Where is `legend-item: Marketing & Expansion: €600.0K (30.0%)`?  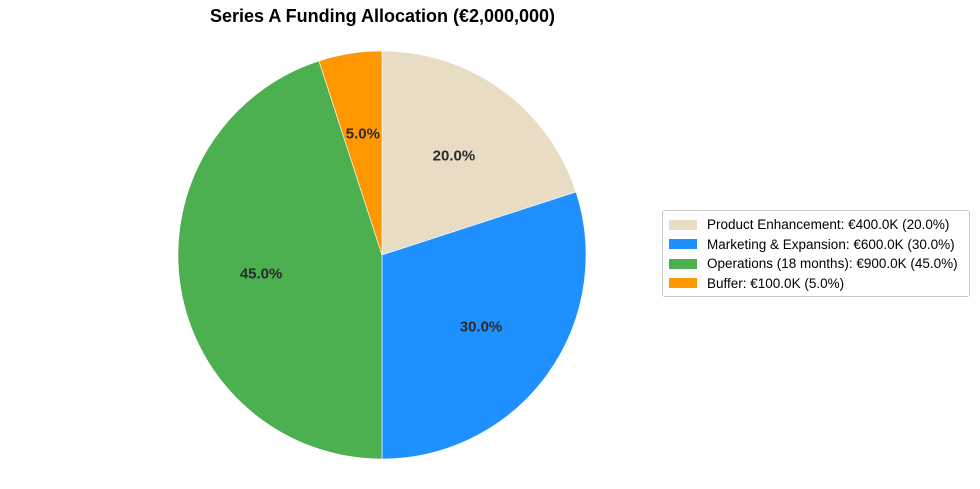
legend-item: Marketing & Expansion: €600.0K (30.0%) is located at coordinates (816, 245).